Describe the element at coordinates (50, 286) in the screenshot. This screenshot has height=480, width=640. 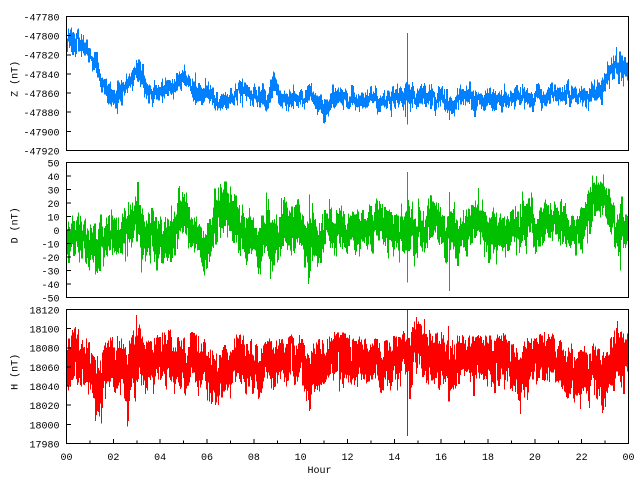
I see `svg-text: -40` at that location.